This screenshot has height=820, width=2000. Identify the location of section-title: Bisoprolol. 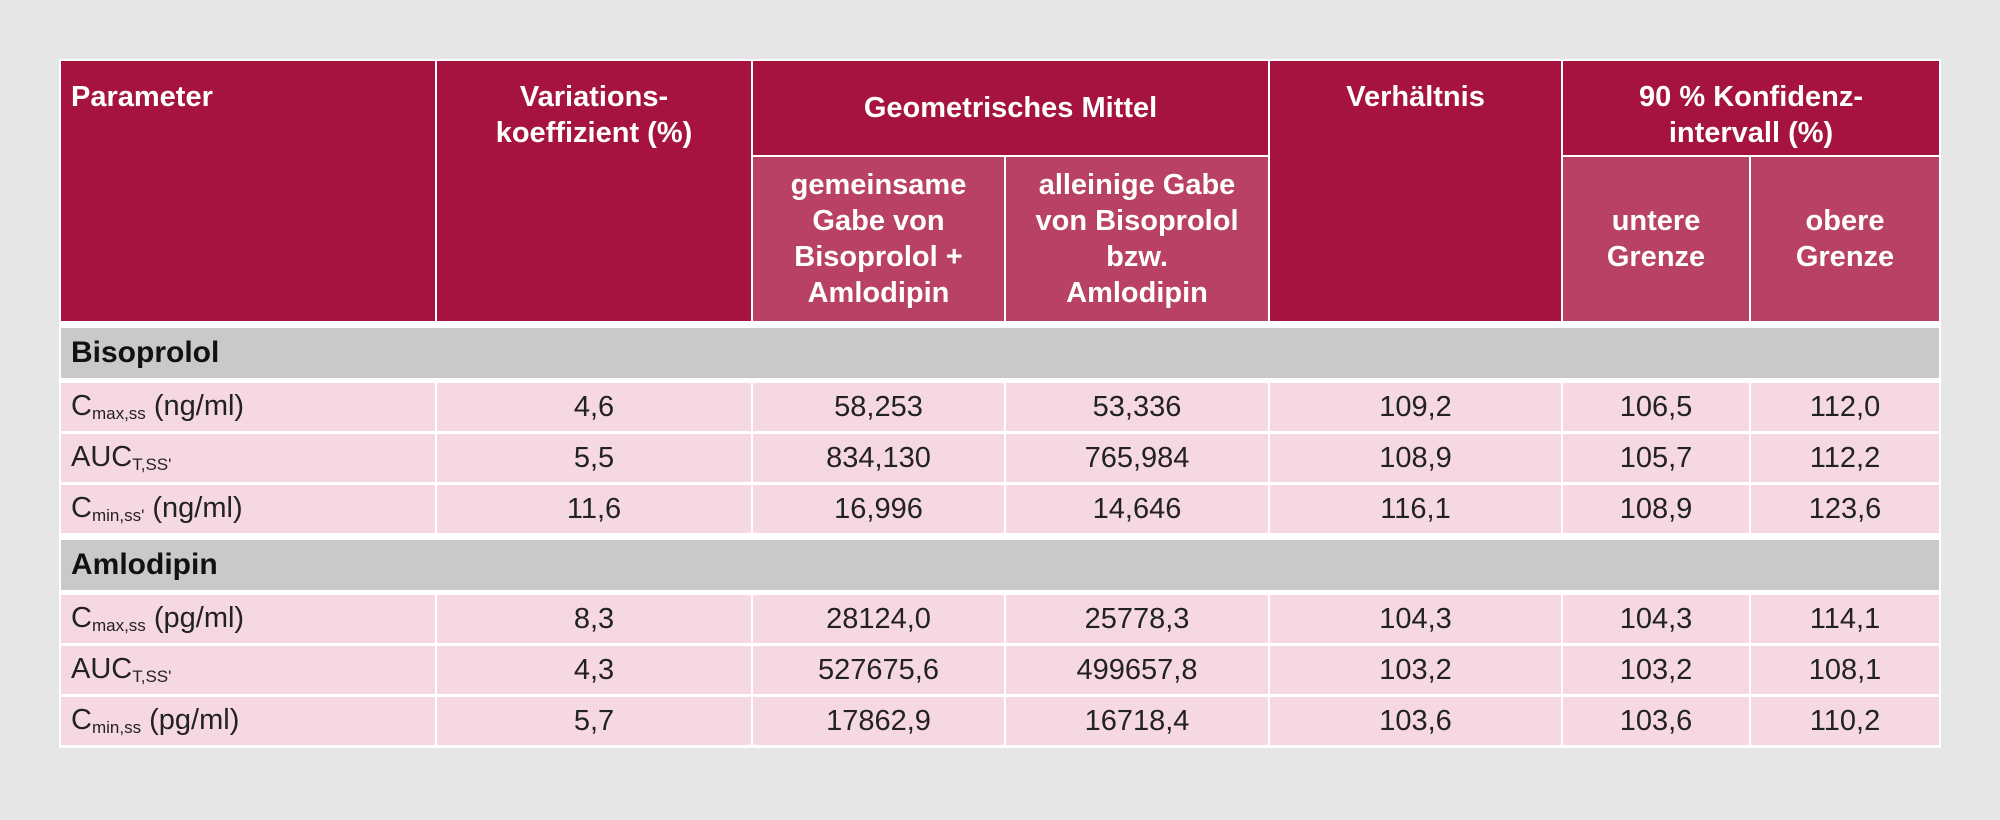
(1000, 352).